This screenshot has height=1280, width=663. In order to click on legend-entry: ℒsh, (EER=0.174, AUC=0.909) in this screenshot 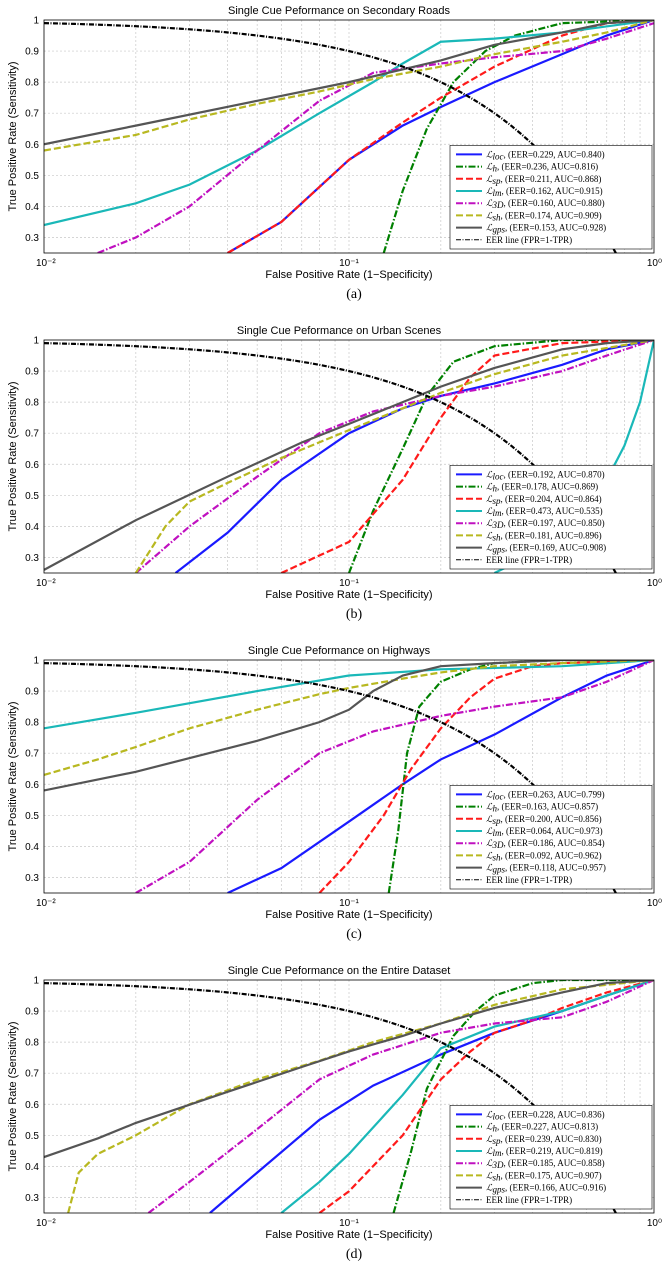, I will do `click(544, 216)`.